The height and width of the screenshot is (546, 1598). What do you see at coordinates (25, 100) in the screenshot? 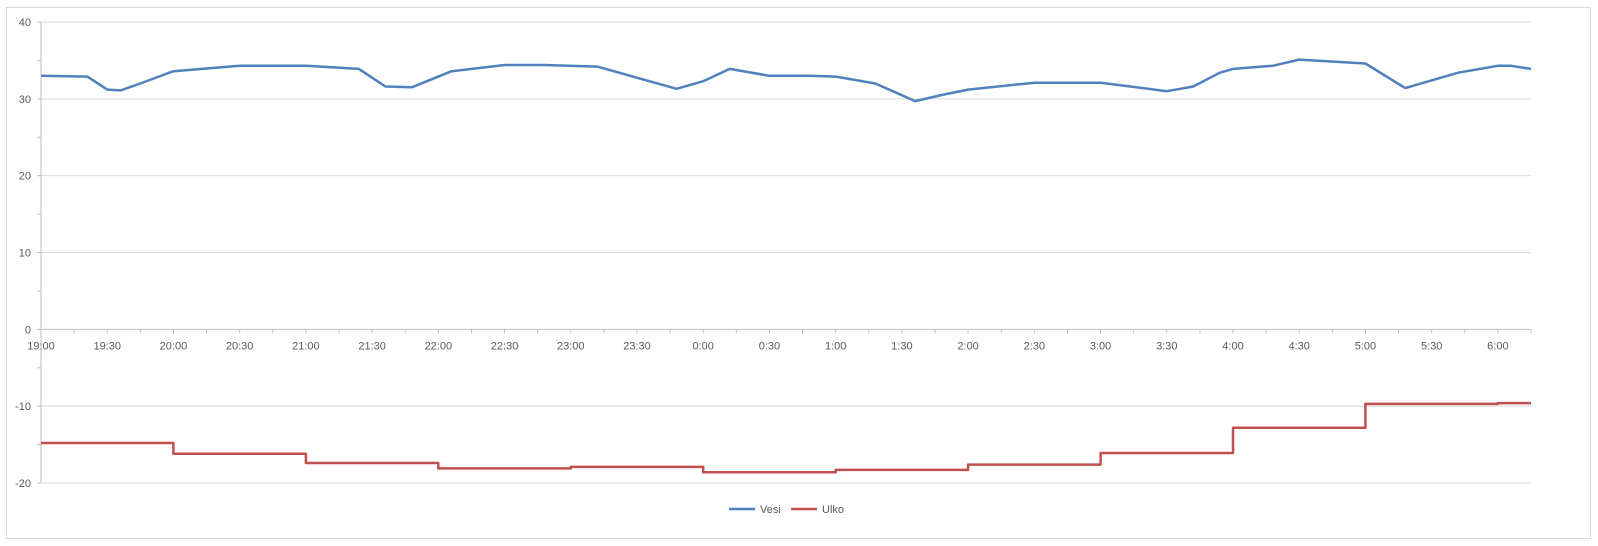
I see `y-tick-label: 30` at bounding box center [25, 100].